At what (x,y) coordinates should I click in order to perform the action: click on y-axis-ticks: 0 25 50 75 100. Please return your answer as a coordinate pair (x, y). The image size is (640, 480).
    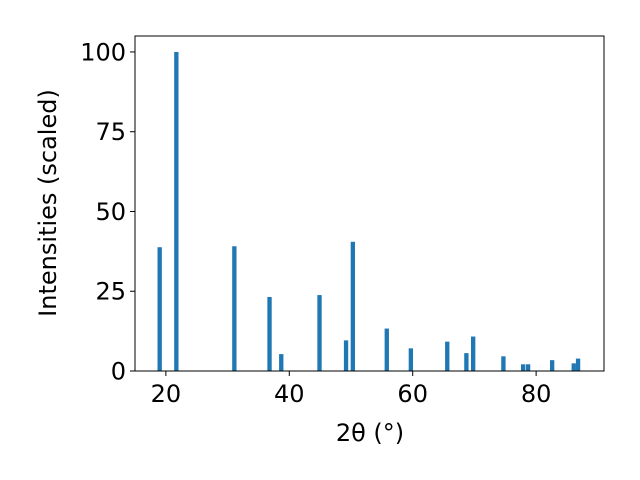
    Looking at the image, I should click on (107, 212).